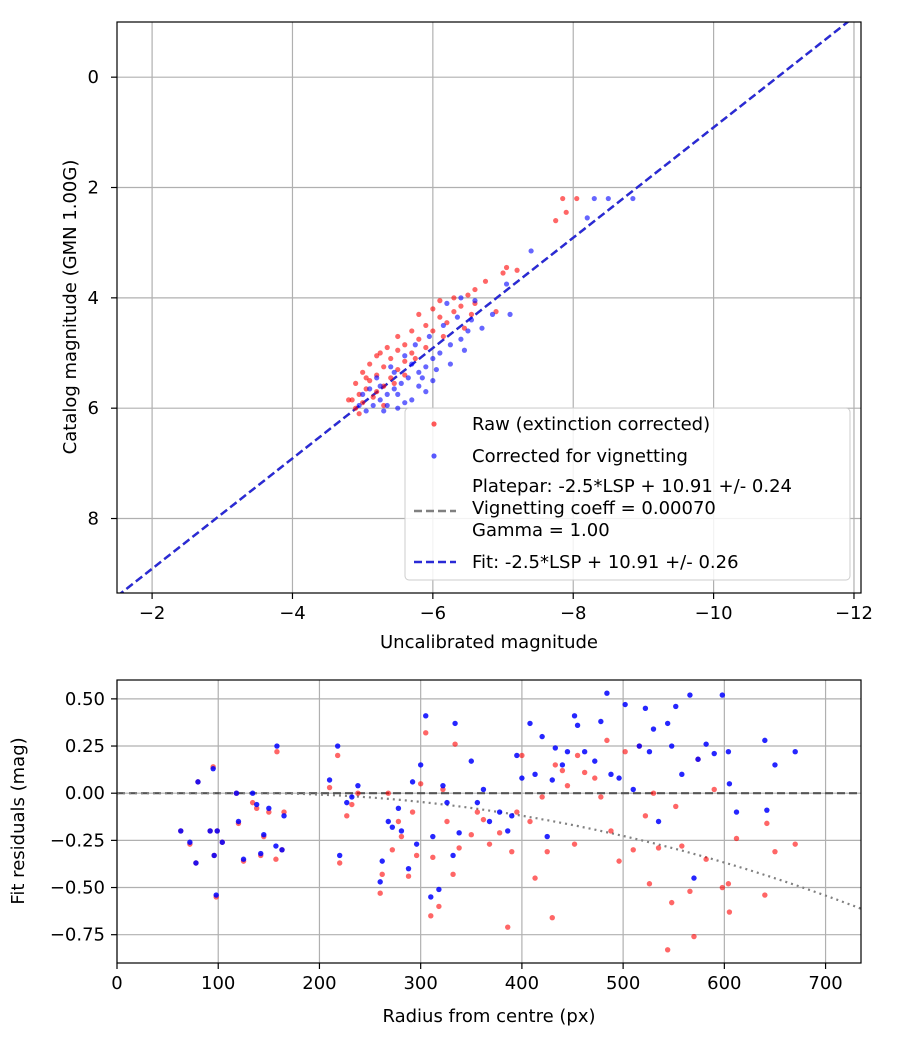  I want to click on bottom-x-tick-label: 0, so click(116, 983).